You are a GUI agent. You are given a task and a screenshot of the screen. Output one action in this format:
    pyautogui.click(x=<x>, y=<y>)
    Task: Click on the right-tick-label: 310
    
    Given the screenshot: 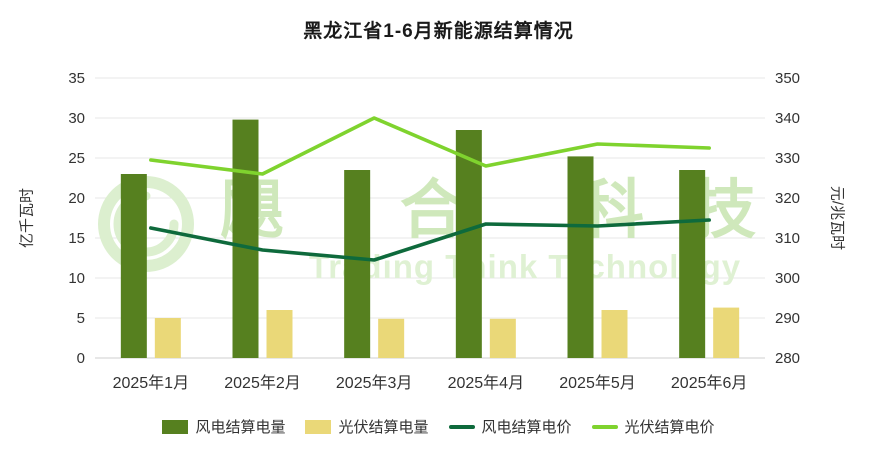 What is the action you would take?
    pyautogui.click(x=787, y=238)
    